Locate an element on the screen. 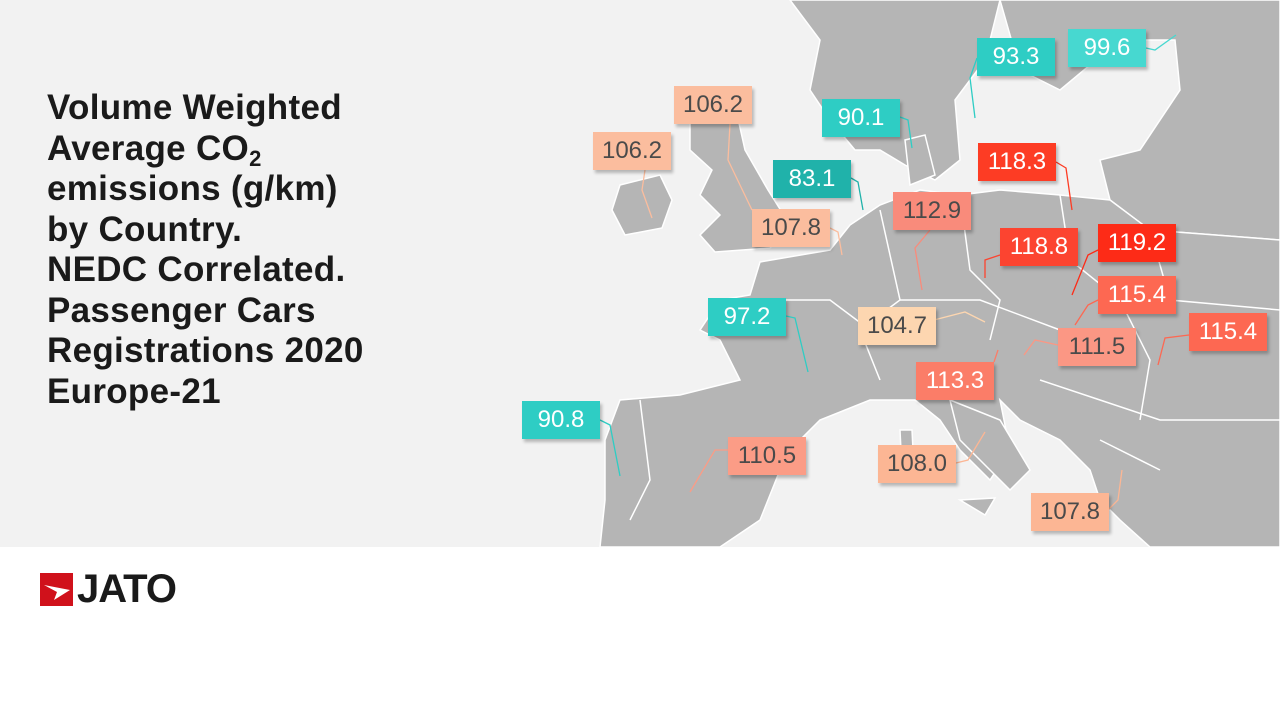 This screenshot has height=720, width=1280. country-label-spain: 110.5 is located at coordinates (767, 456).